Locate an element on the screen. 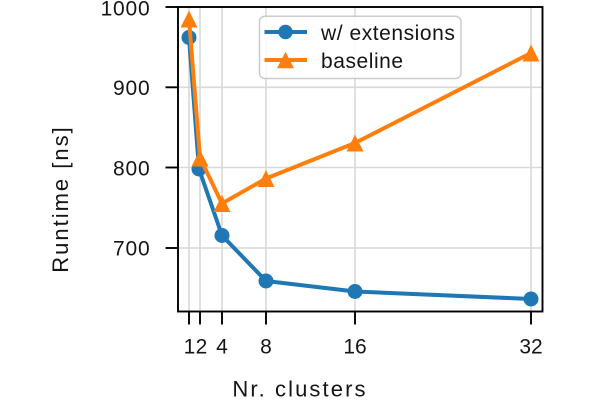 The image size is (600, 400). svg-text: 16 is located at coordinates (354, 347).